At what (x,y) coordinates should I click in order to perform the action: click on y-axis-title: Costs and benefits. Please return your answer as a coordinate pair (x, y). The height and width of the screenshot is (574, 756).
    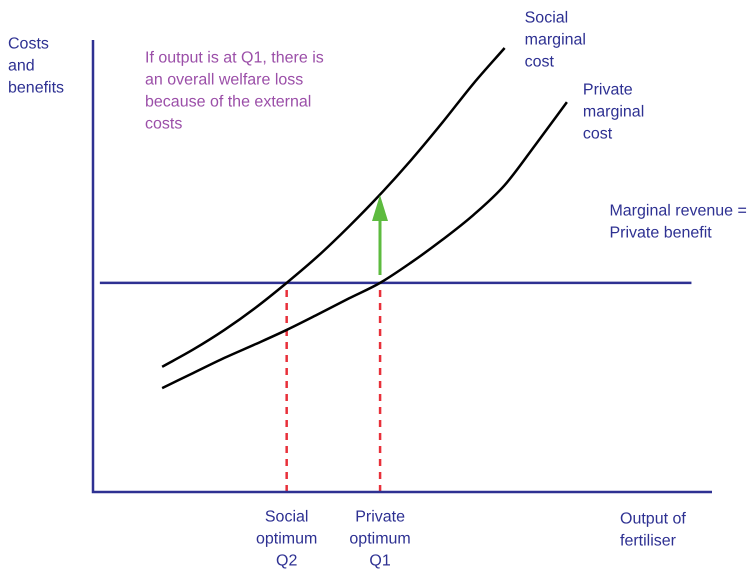
    Looking at the image, I should click on (36, 65).